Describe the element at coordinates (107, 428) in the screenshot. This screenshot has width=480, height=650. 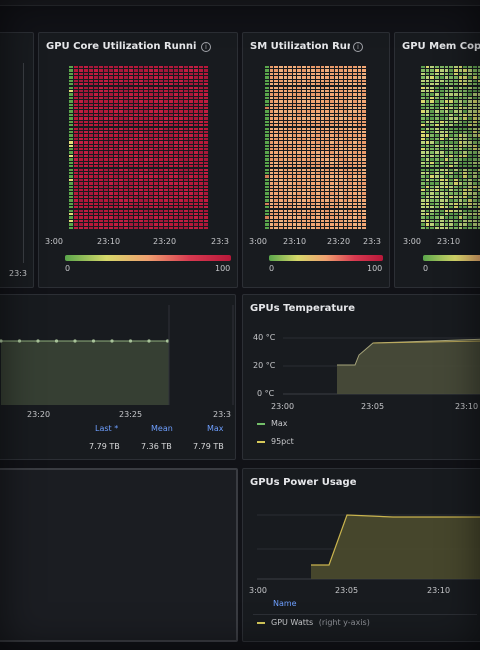
I see `stat-header-last: Last *` at that location.